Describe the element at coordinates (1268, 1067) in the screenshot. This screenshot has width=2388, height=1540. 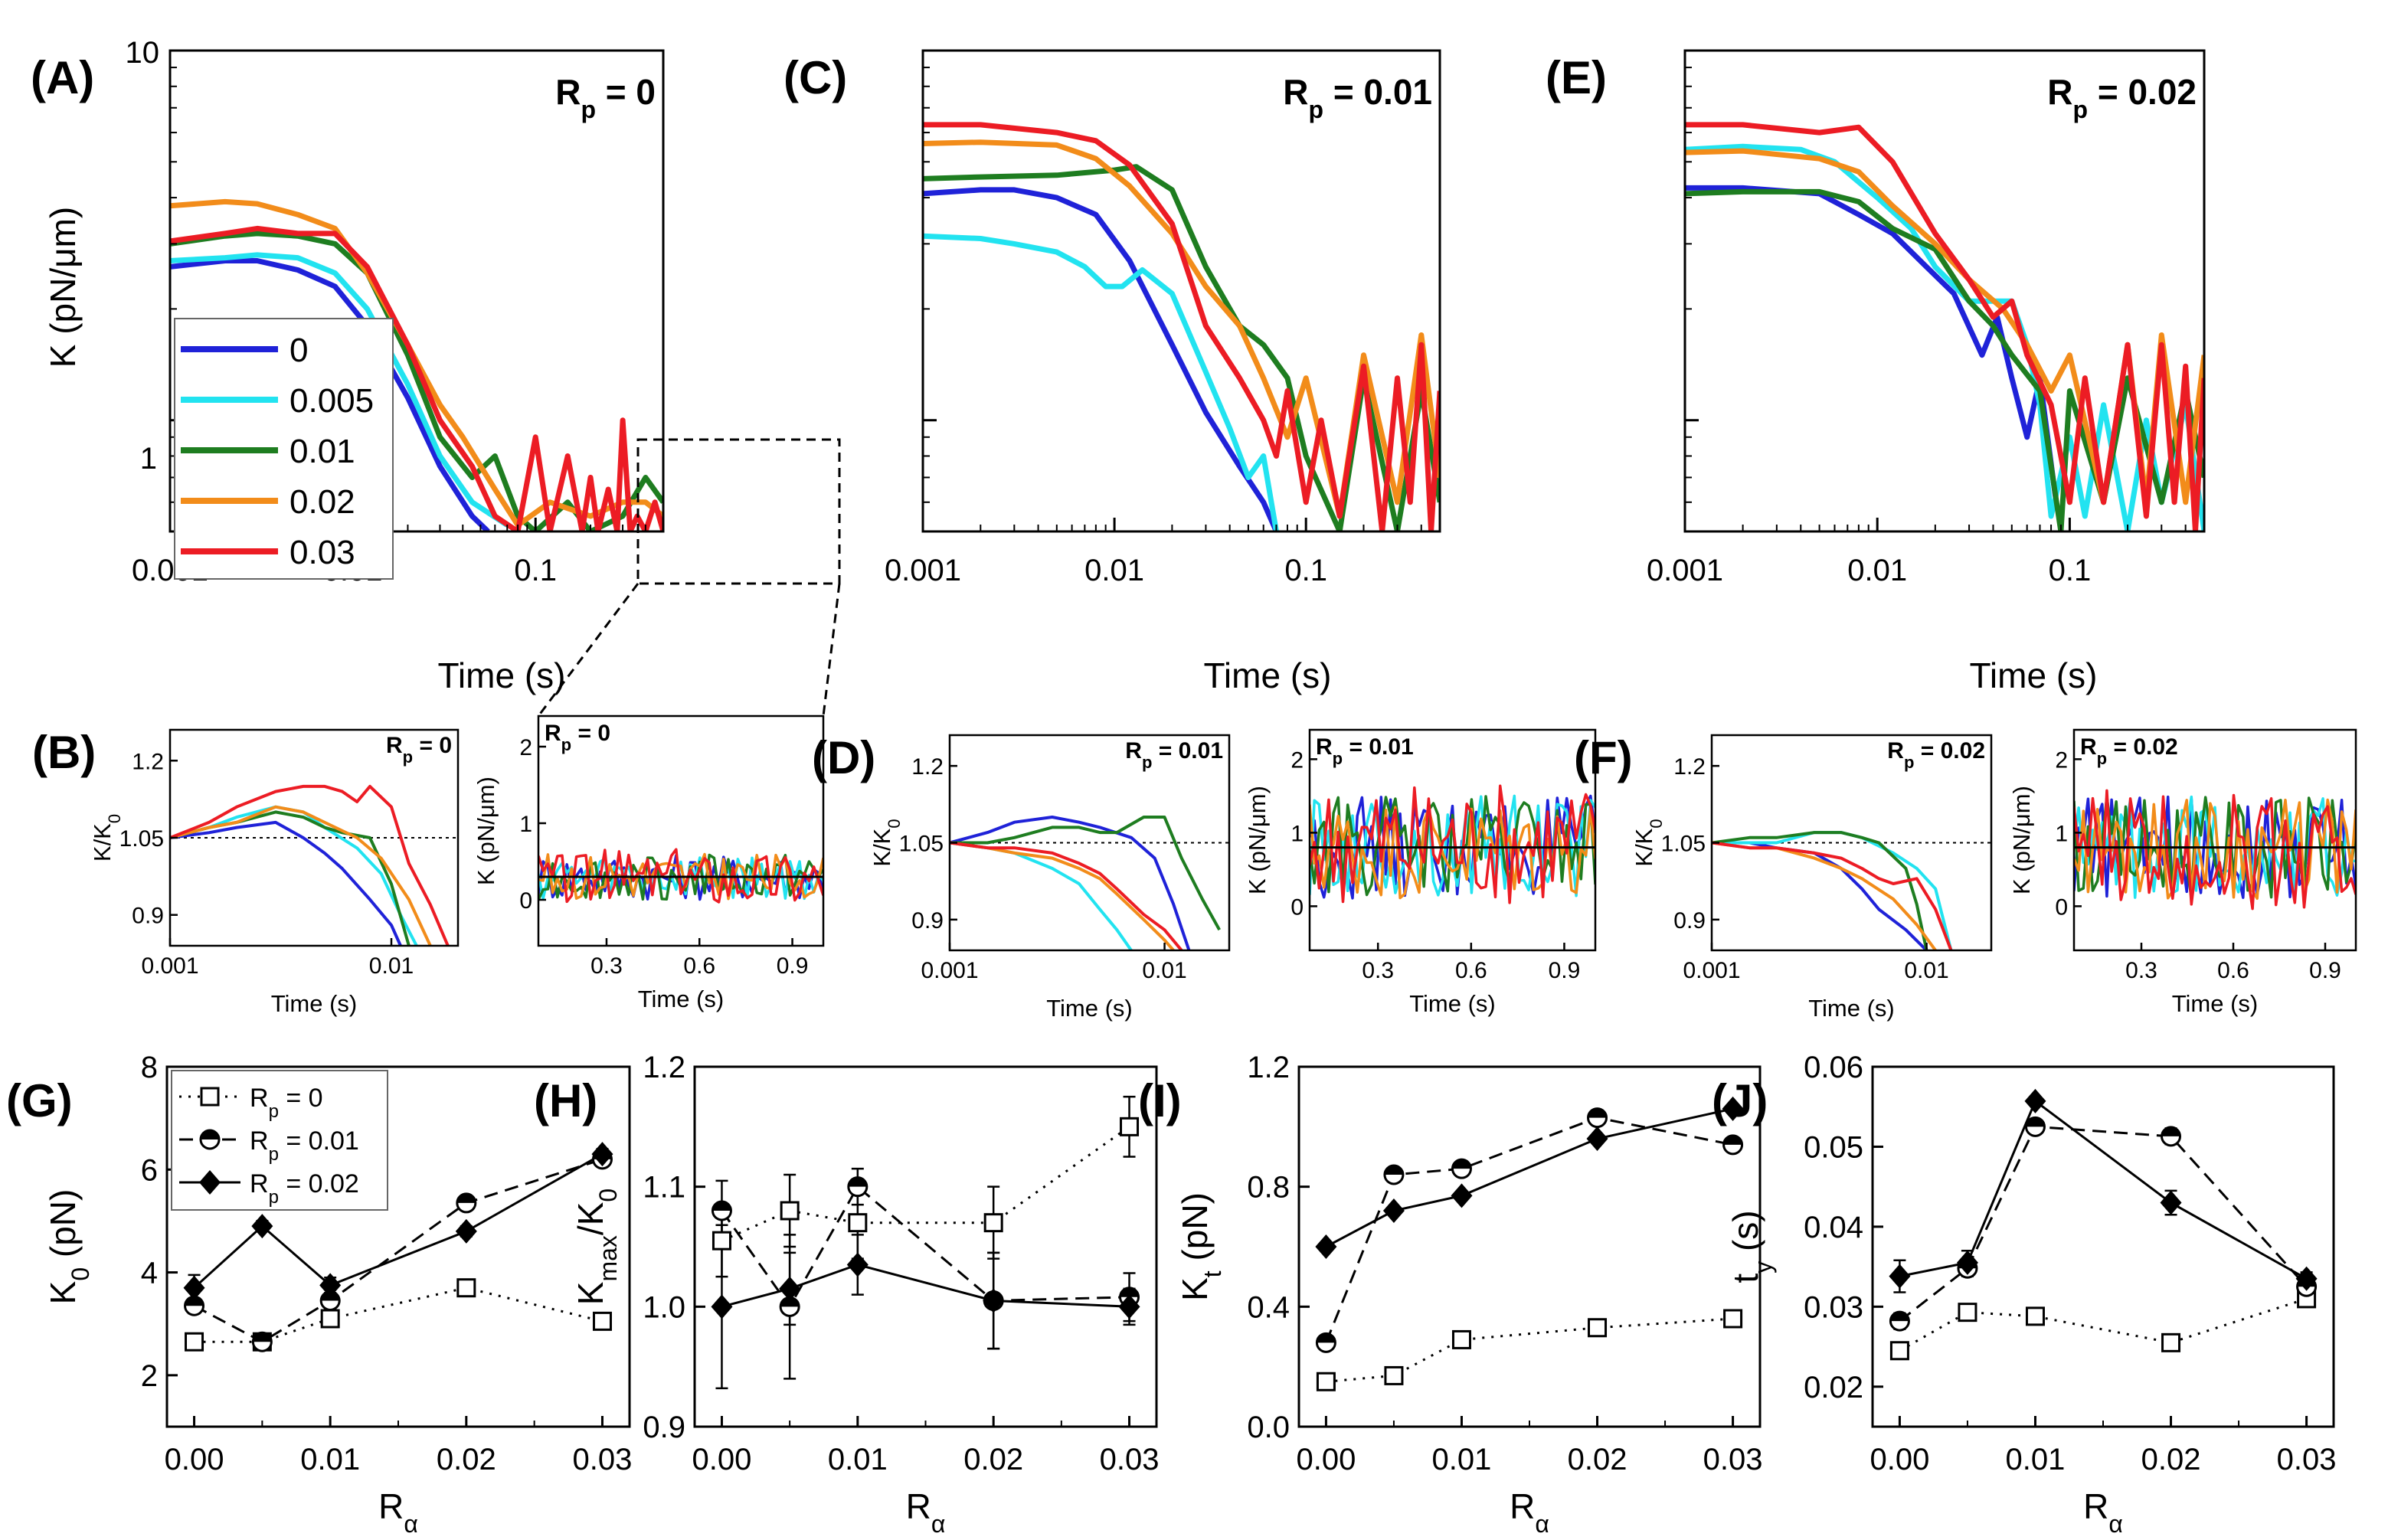
I see `panel-I-ytick-label: 1.2` at that location.